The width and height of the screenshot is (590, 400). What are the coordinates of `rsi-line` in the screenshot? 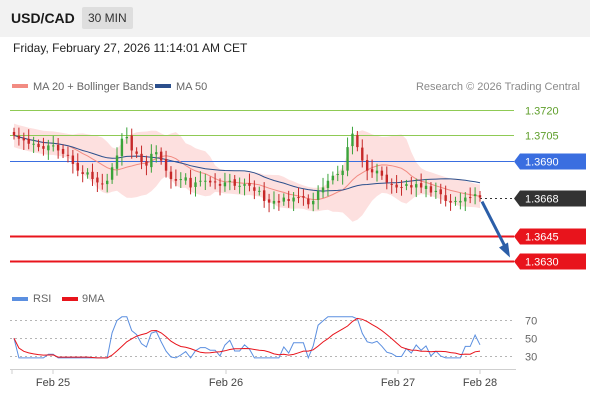 It's located at (247, 338).